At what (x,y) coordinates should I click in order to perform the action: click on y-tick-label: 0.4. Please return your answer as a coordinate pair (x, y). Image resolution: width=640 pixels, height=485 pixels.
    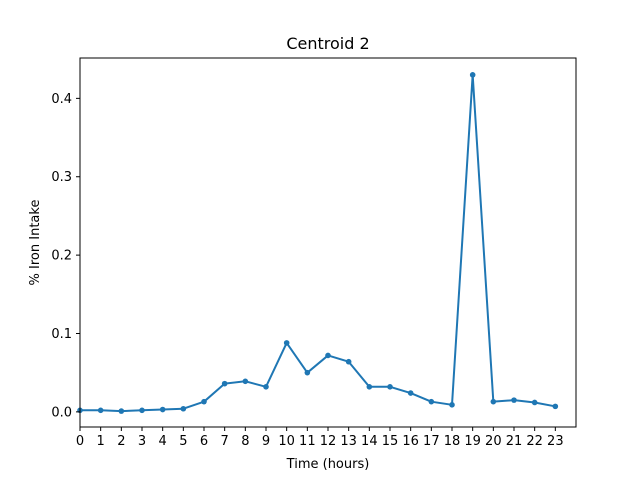
    Looking at the image, I should click on (61, 99).